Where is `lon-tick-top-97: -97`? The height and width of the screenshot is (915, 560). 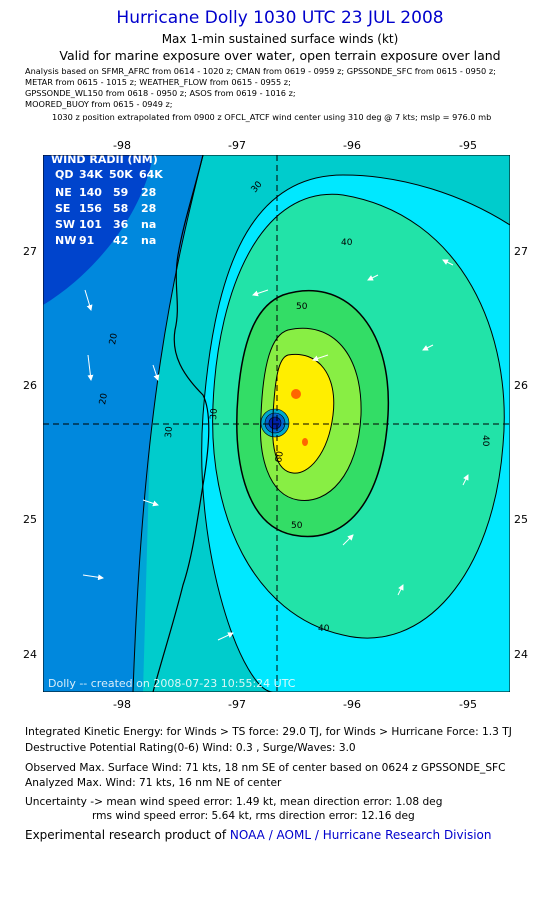
lon-tick-top-97: -97 is located at coordinates (237, 145).